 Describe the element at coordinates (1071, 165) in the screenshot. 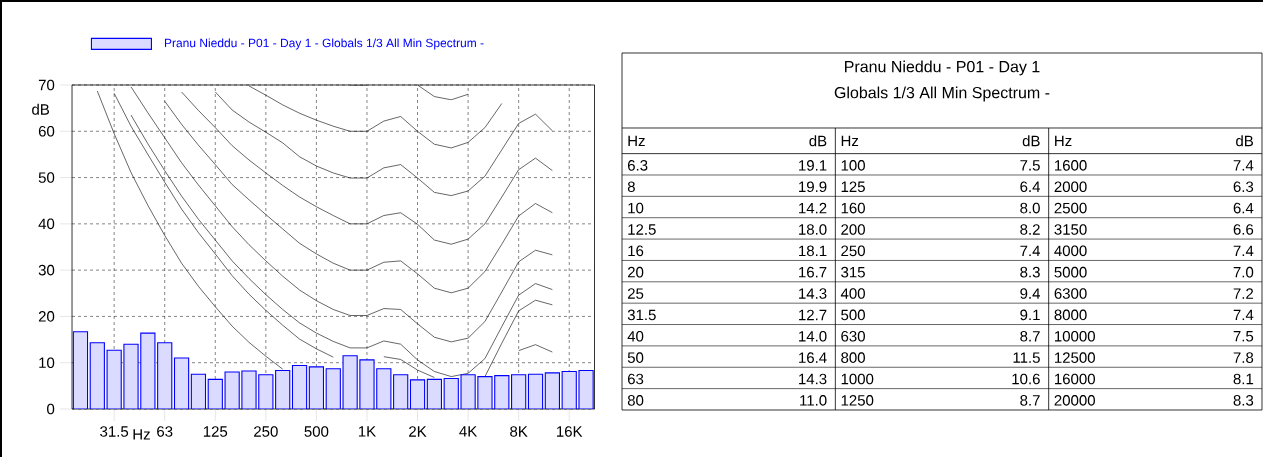

I see `text: 1600` at that location.